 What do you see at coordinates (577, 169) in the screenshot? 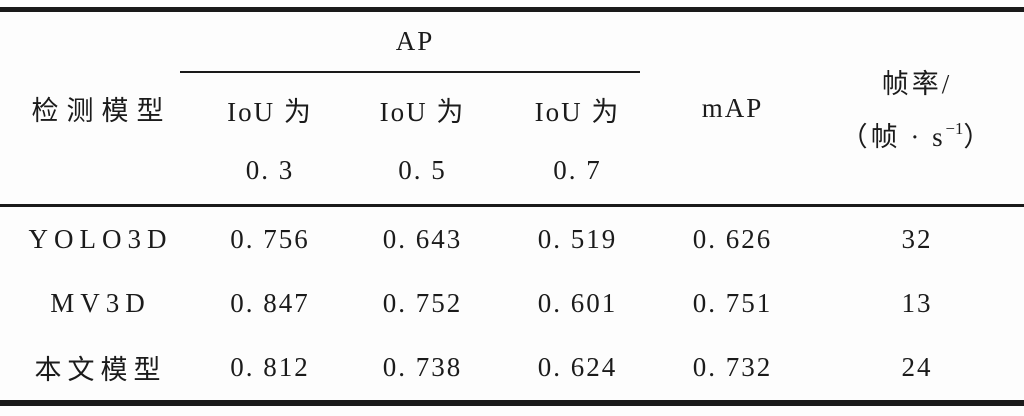
I see `iou-threshold: 0. 7` at bounding box center [577, 169].